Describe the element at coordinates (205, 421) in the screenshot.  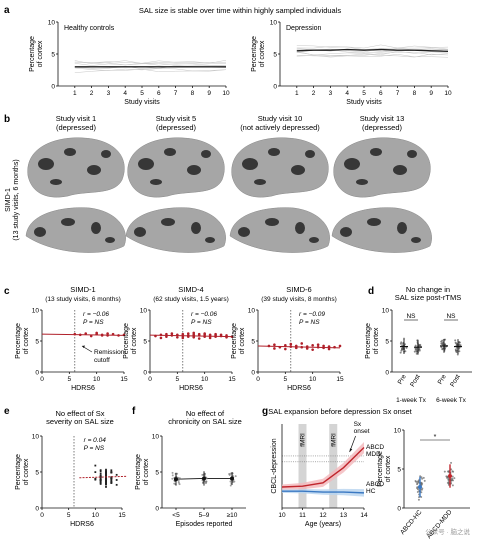
I see `panel-f-title: chronicity on SAL size` at that location.